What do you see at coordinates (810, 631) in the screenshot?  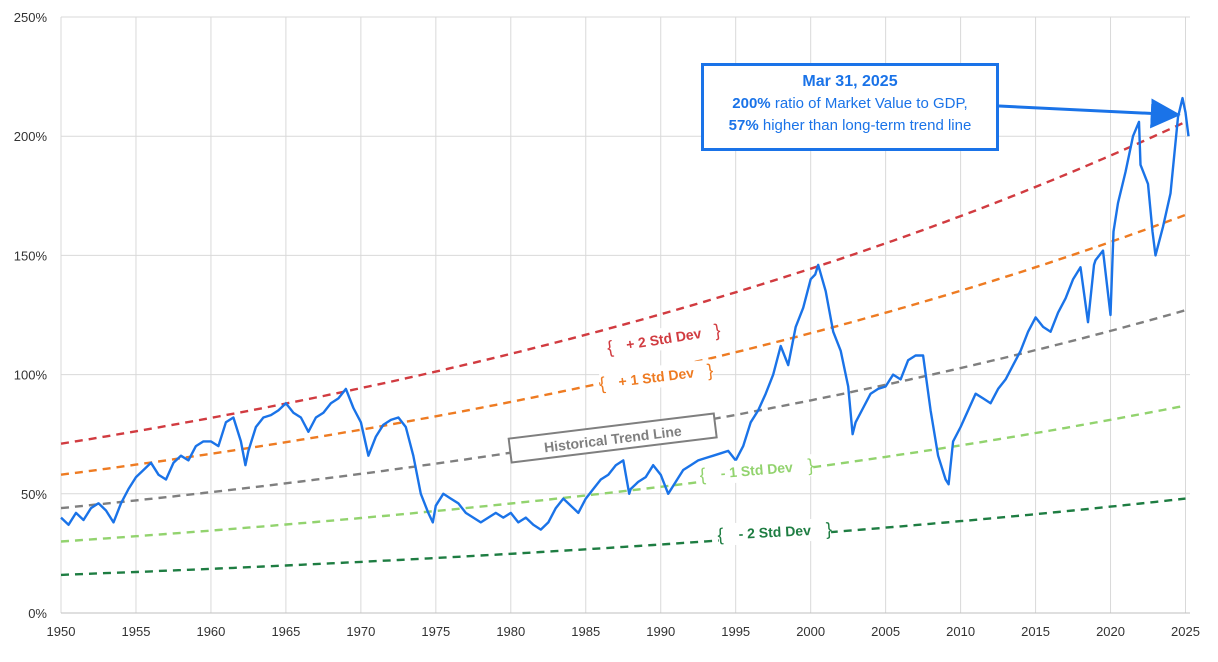 I see `x-tick-label: 2000` at bounding box center [810, 631].